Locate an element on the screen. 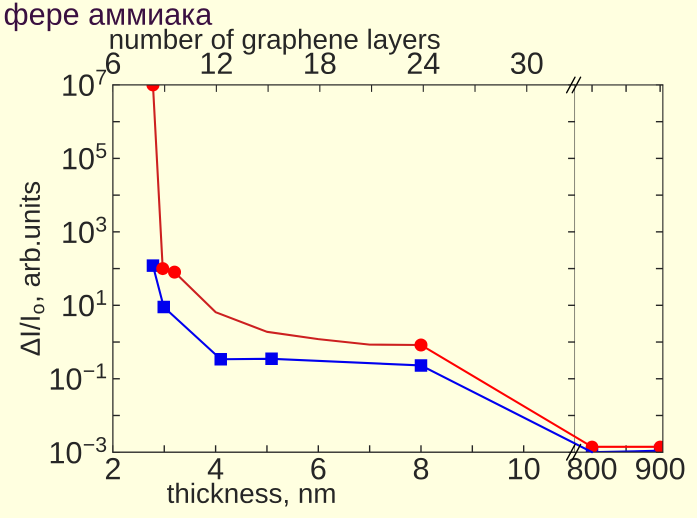  x-tick-label: 800 is located at coordinates (592, 469).